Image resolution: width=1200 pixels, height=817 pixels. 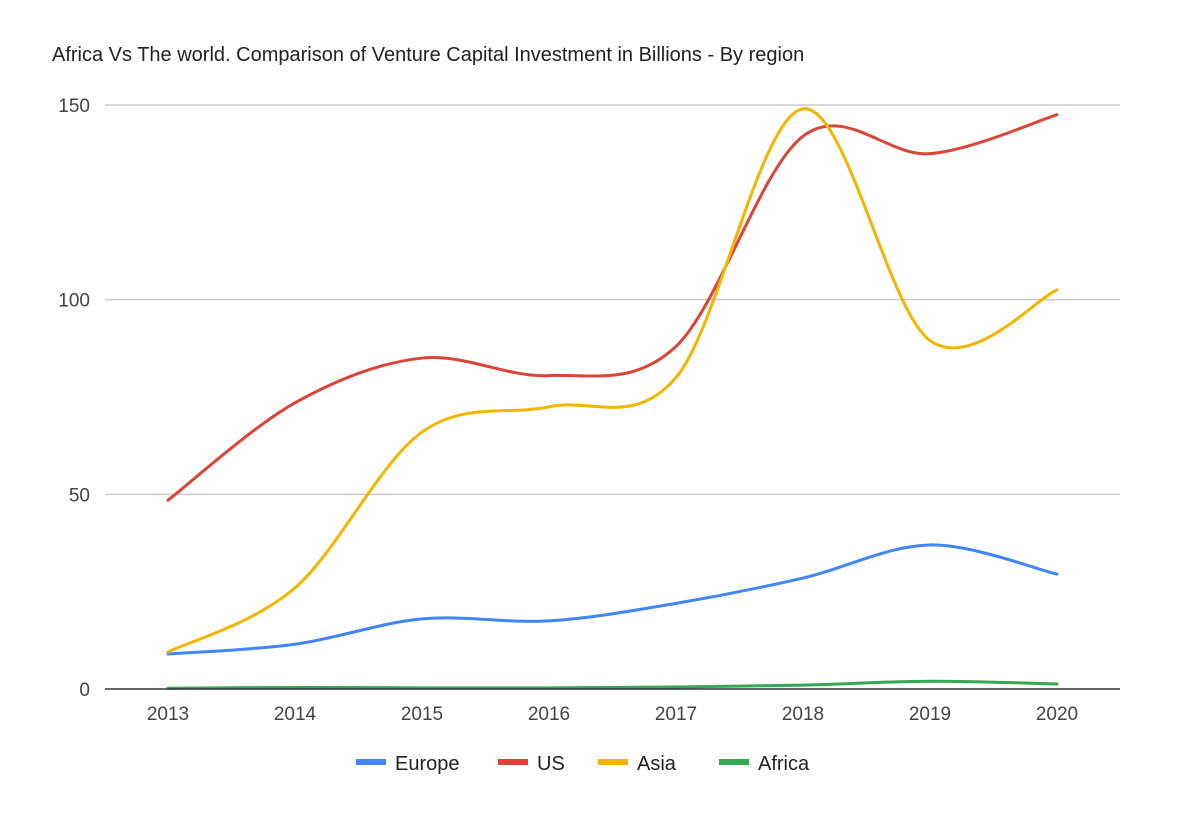 I want to click on series-line-europe, so click(x=612, y=599).